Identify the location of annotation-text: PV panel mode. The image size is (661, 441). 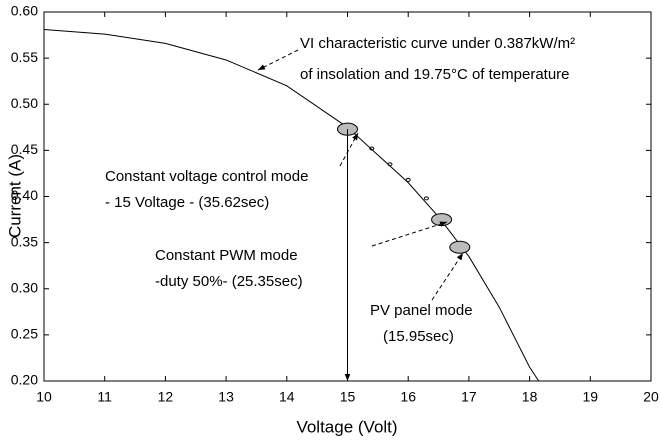
(421, 310).